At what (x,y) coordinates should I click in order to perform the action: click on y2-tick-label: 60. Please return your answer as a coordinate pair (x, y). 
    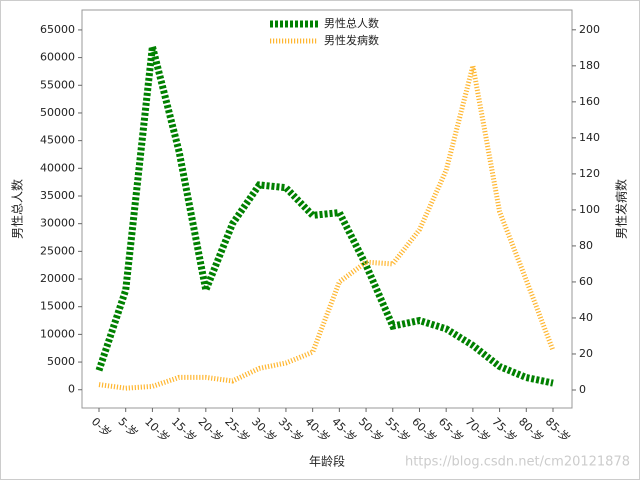
    Looking at the image, I should click on (586, 281).